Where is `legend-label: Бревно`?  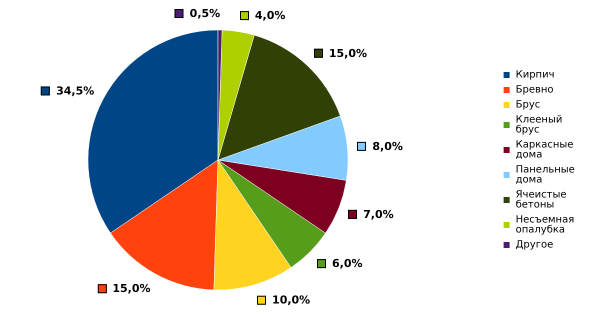 legend-label: Бревно is located at coordinates (535, 90).